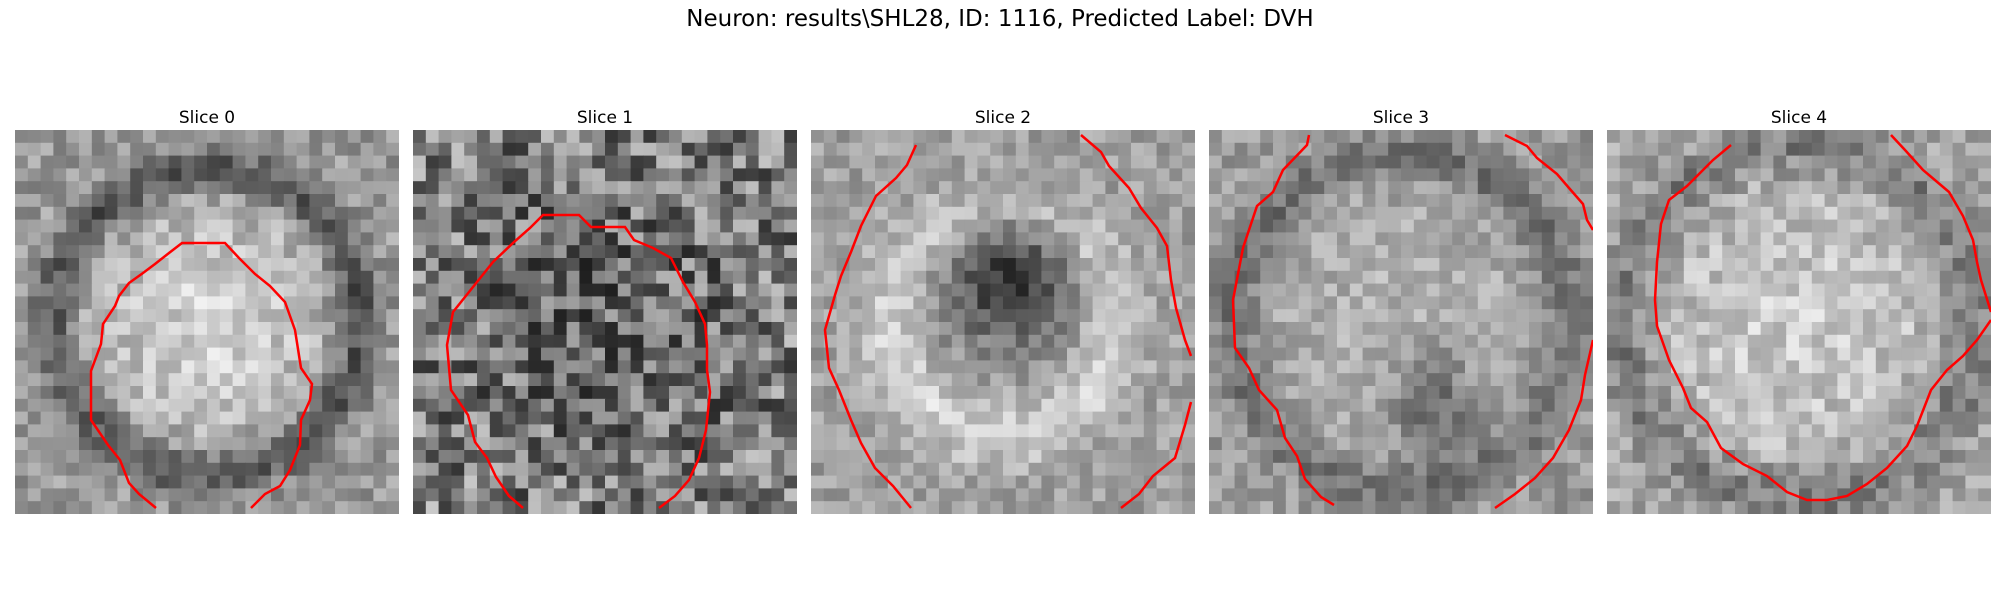  What do you see at coordinates (1543, 424) in the screenshot?
I see `slice-3-contour-lower-right` at bounding box center [1543, 424].